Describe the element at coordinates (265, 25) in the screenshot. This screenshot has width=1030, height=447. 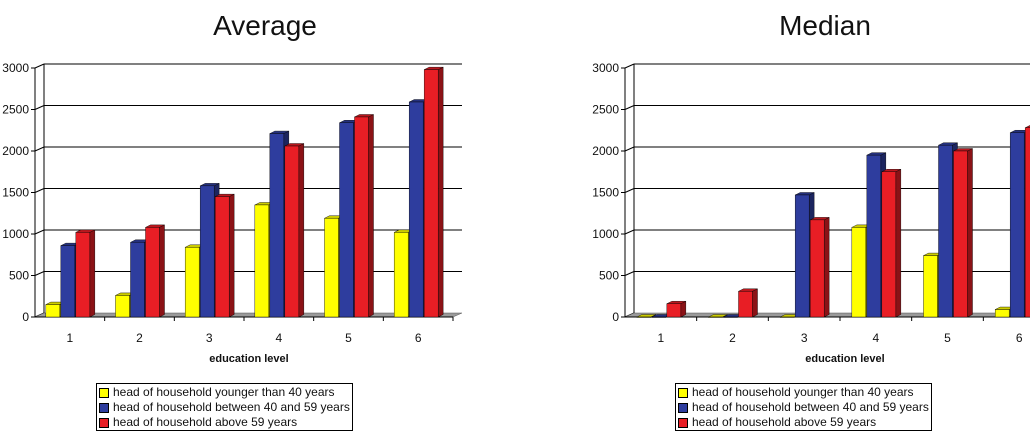
I see `chart-title: Average` at that location.